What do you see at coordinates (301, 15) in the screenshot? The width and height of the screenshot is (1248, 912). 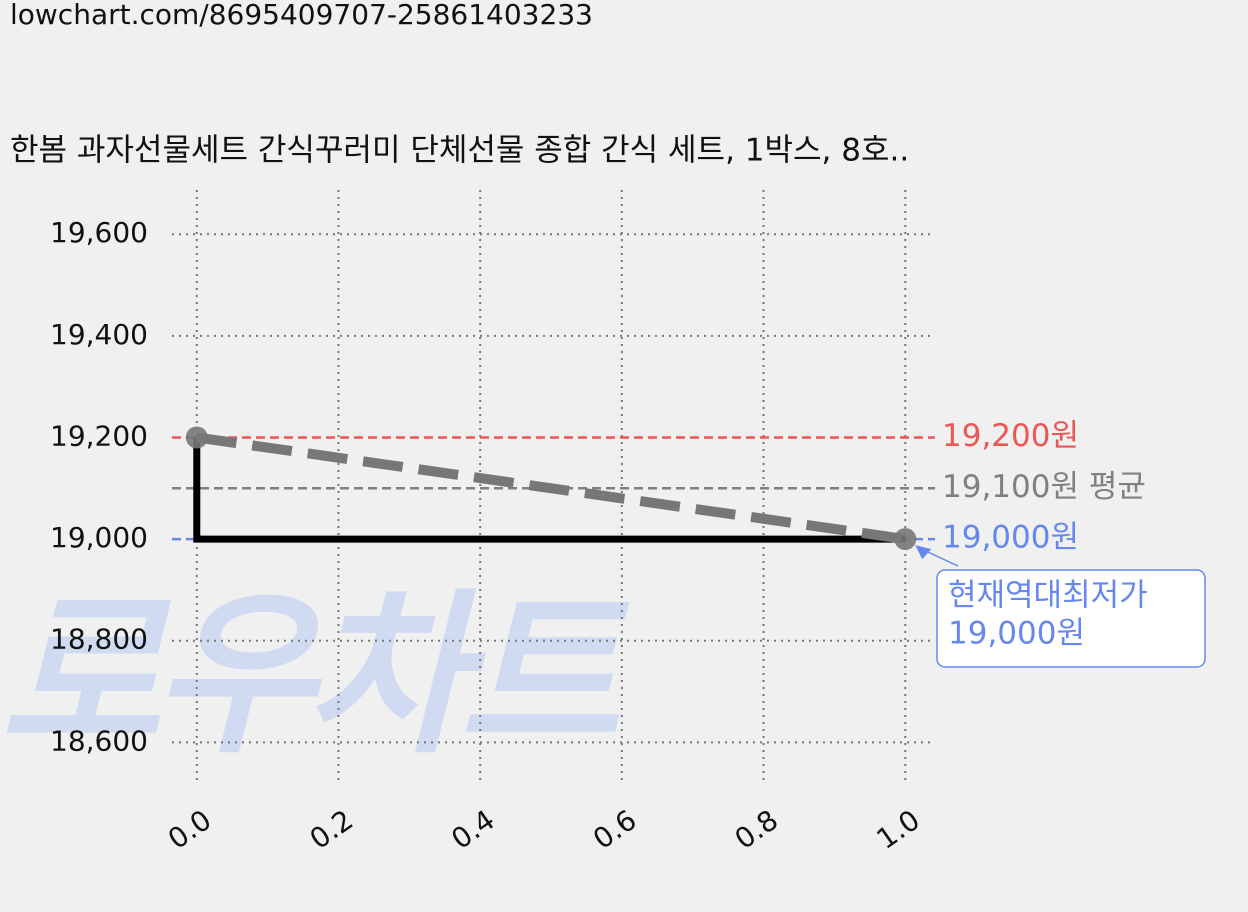 I see `url: lowchart.com/8695409707-25861403233` at bounding box center [301, 15].